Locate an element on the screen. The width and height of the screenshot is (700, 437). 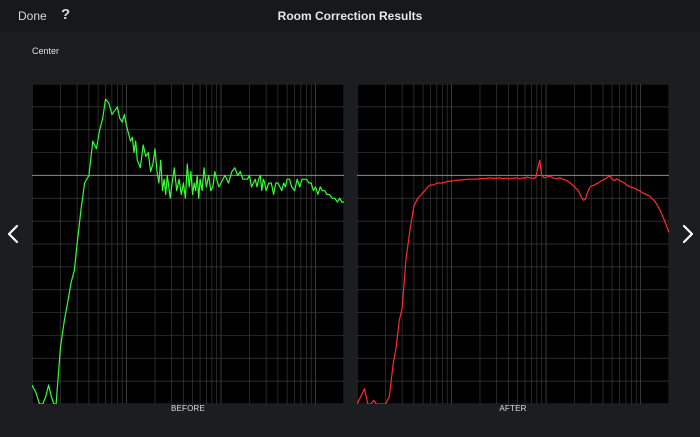
chevron-left-icon is located at coordinates (14, 234).